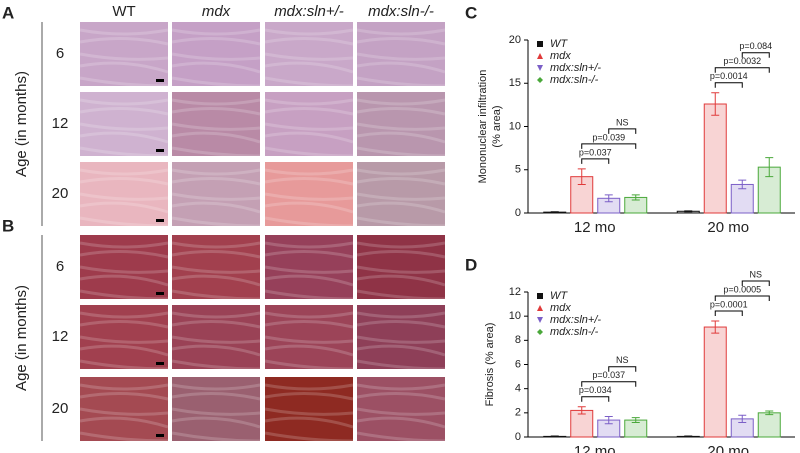 The width and height of the screenshot is (800, 453). Describe the element at coordinates (595, 390) in the screenshot. I see `significance-label: p=0.034` at that location.